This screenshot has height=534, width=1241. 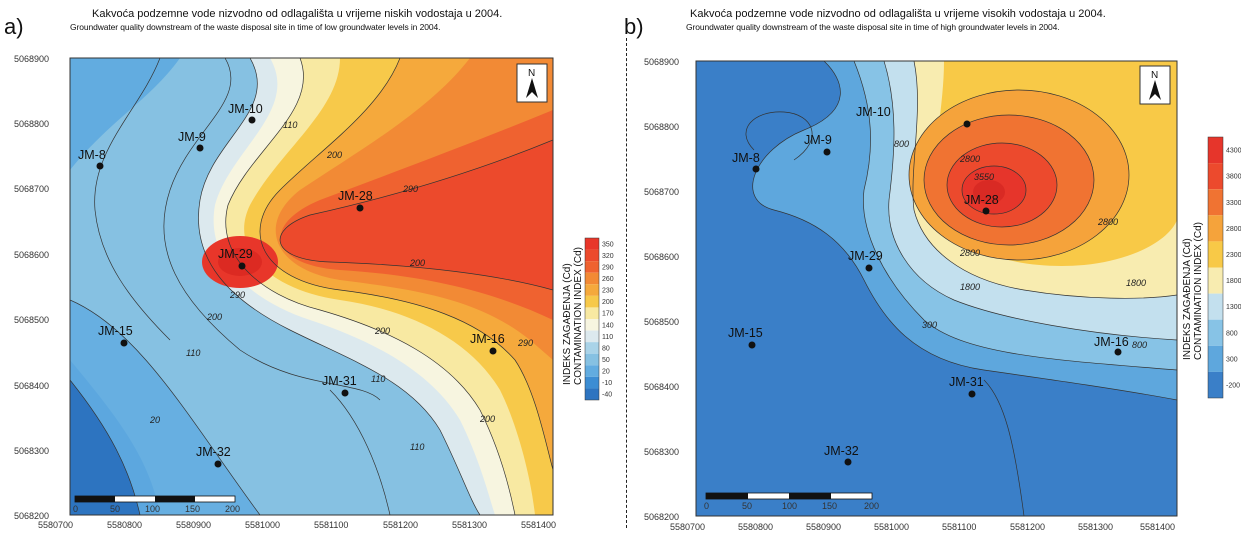 I want to click on colorbar-label: 300, so click(x=1232, y=359).